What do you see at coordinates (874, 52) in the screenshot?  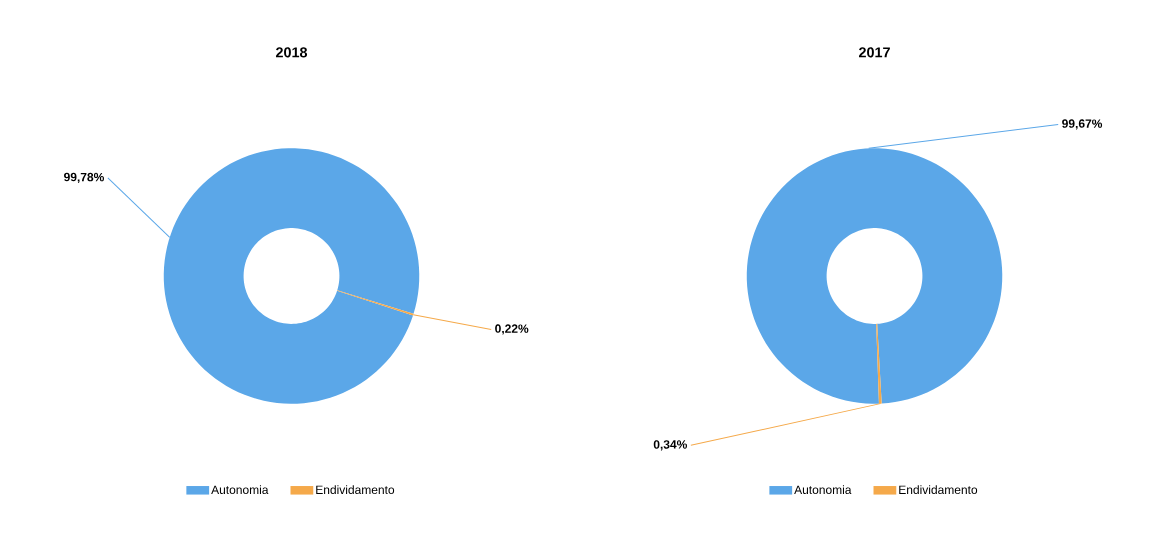 I see `chart-title: 2017` at bounding box center [874, 52].